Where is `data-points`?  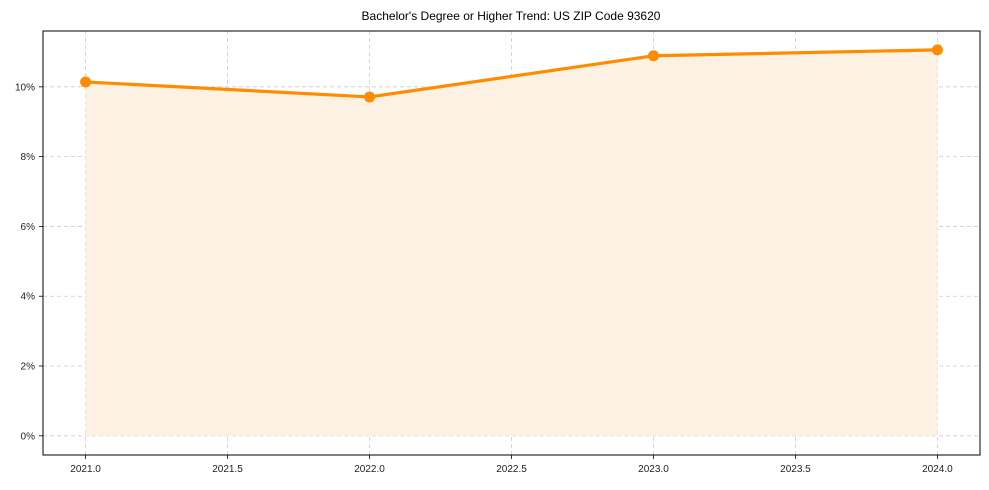
data-points is located at coordinates (511, 73).